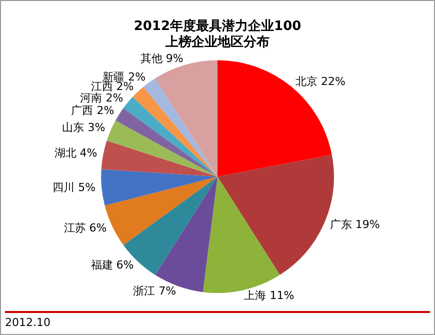 This screenshot has height=335, width=435. Describe the element at coordinates (218, 26) in the screenshot. I see `text: 2012年度最具潜力企业100` at that location.